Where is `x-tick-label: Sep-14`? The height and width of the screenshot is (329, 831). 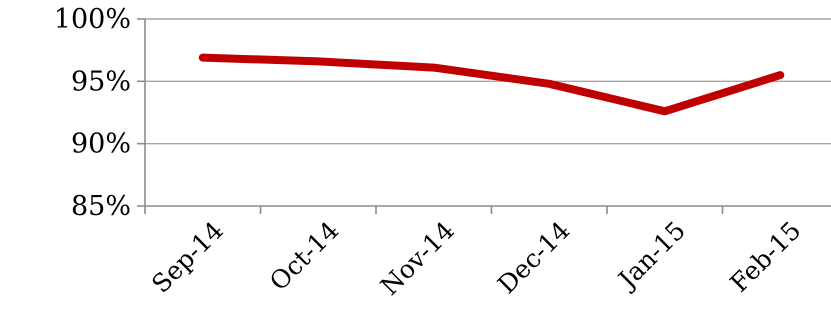
x-tick-label: Sep-14 is located at coordinates (187, 257).